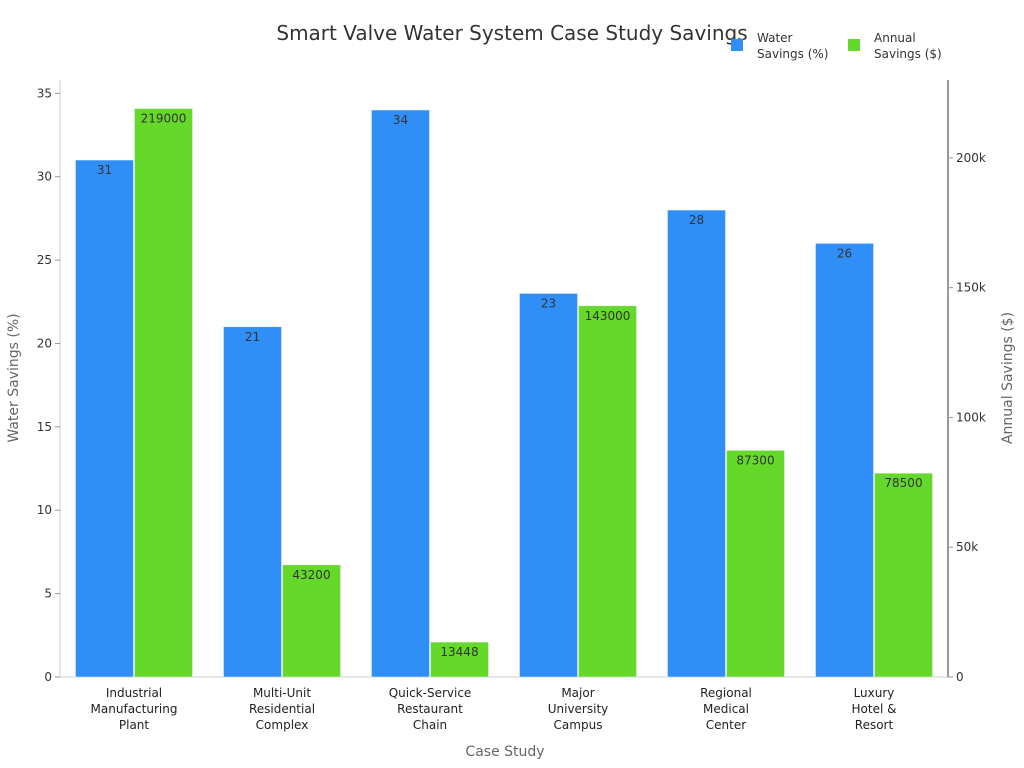 Image resolution: width=1024 pixels, height=768 pixels. Describe the element at coordinates (971, 288) in the screenshot. I see `y2-tick-label: 150k` at that location.